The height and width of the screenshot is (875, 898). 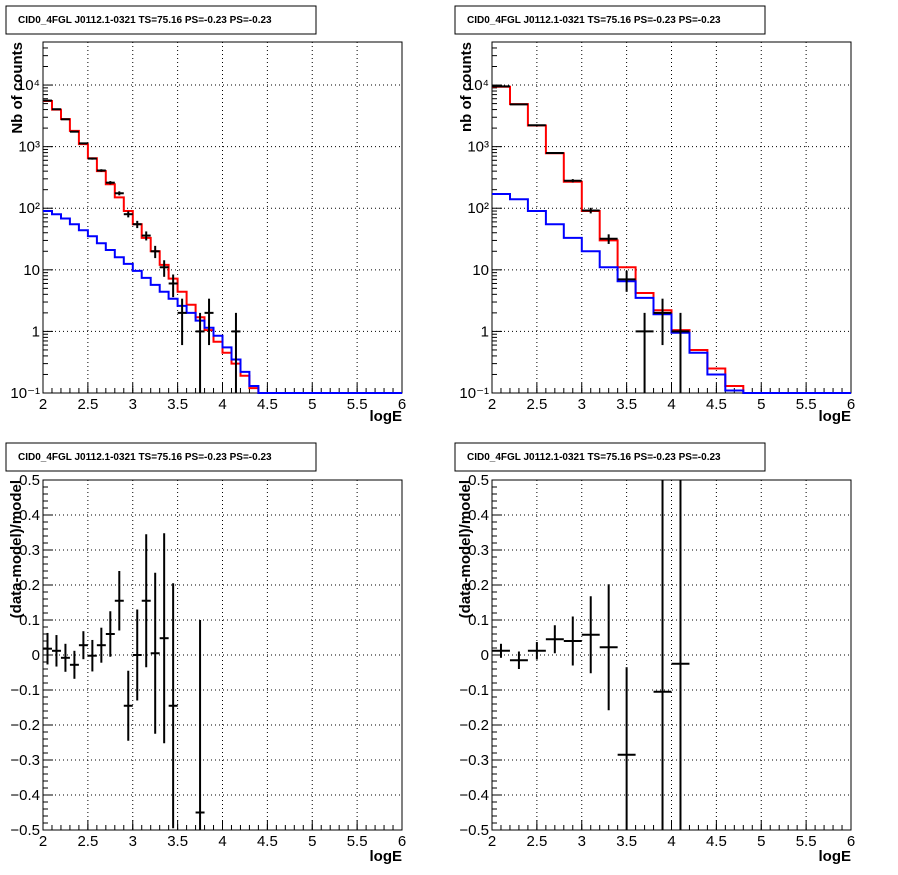 I want to click on y-tick-label: 0.1, so click(x=478, y=620).